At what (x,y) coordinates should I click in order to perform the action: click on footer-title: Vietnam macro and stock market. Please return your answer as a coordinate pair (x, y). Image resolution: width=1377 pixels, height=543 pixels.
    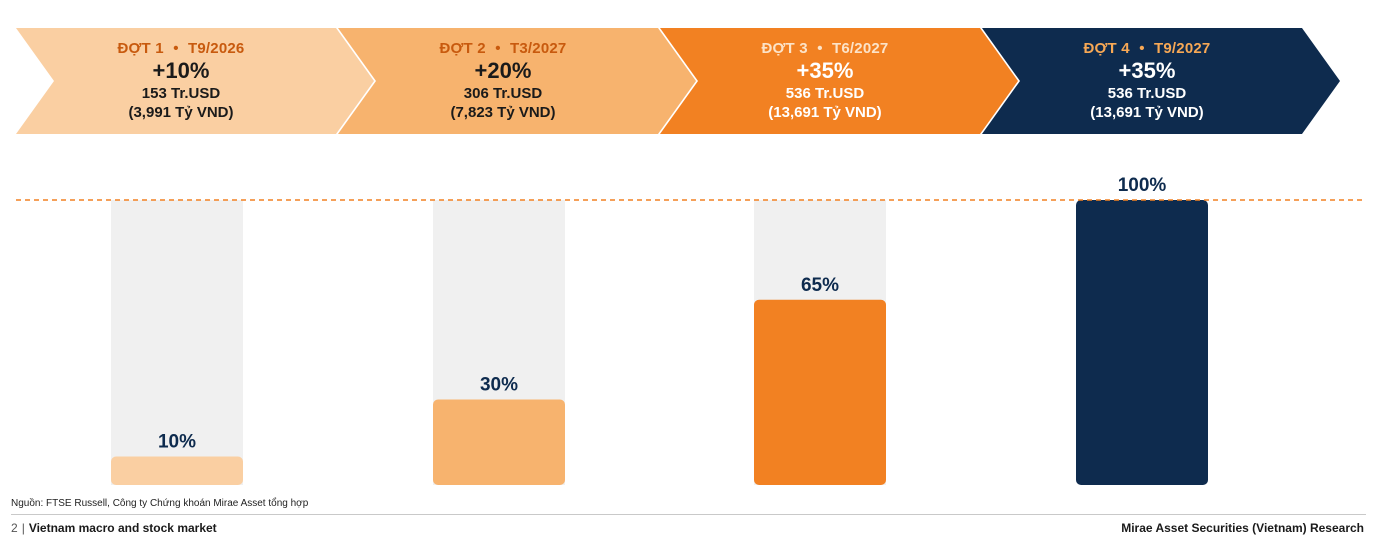
    Looking at the image, I should click on (122, 528).